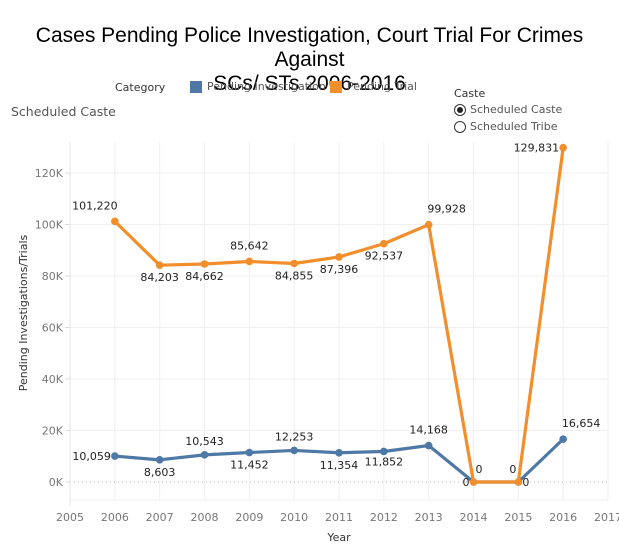 The height and width of the screenshot is (559, 619). Describe the element at coordinates (537, 148) in the screenshot. I see `data-label: 129,831` at that location.